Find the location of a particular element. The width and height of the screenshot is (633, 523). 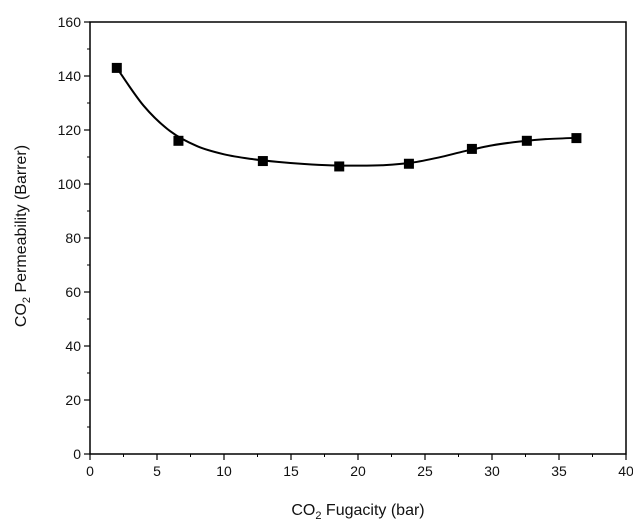

y-tick-label: 80 is located at coordinates (73, 238).